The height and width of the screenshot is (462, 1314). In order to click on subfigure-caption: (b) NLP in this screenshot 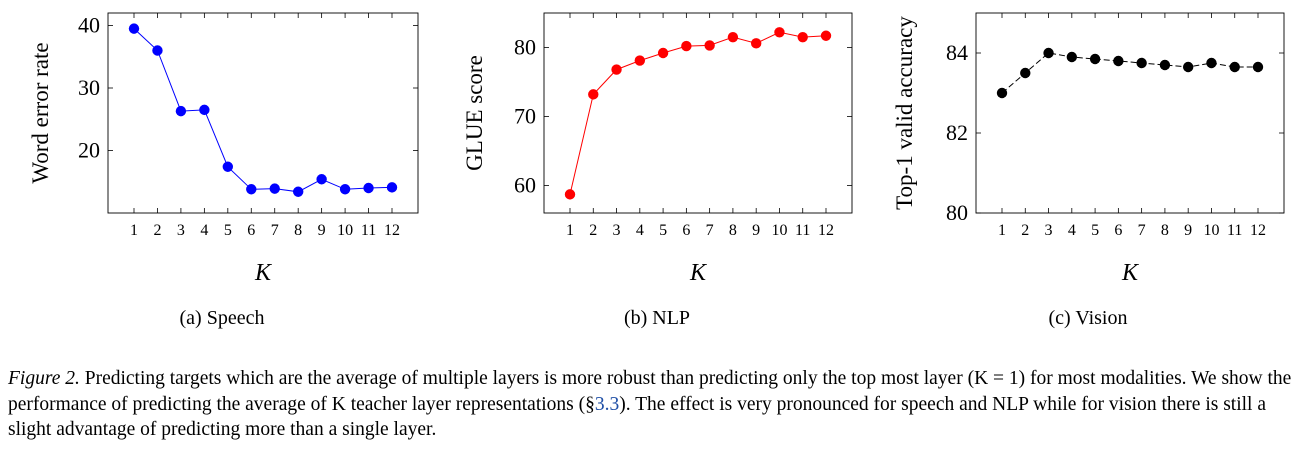, I will do `click(657, 318)`.